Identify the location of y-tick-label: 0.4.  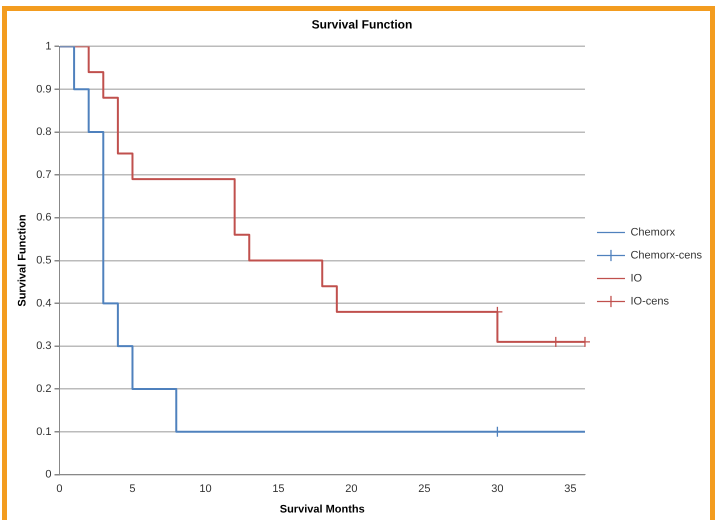
(44, 303).